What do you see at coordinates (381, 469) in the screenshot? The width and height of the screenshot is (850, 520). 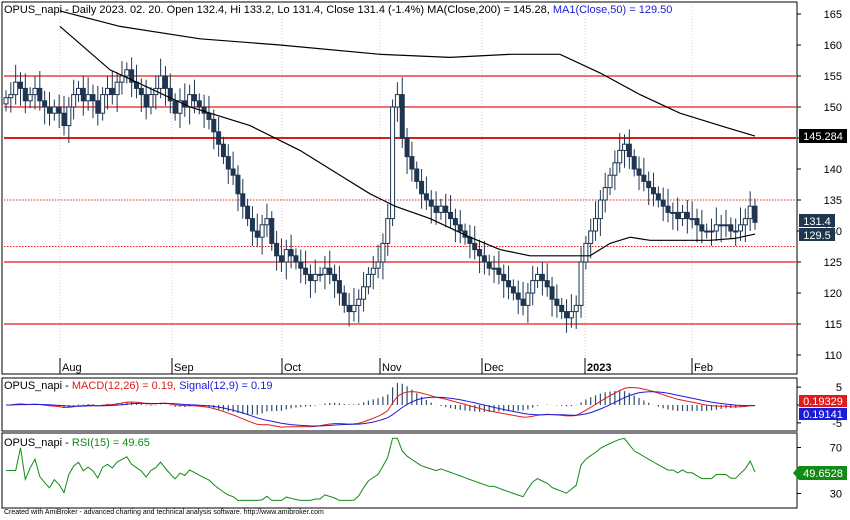 I see `rsi-line` at bounding box center [381, 469].